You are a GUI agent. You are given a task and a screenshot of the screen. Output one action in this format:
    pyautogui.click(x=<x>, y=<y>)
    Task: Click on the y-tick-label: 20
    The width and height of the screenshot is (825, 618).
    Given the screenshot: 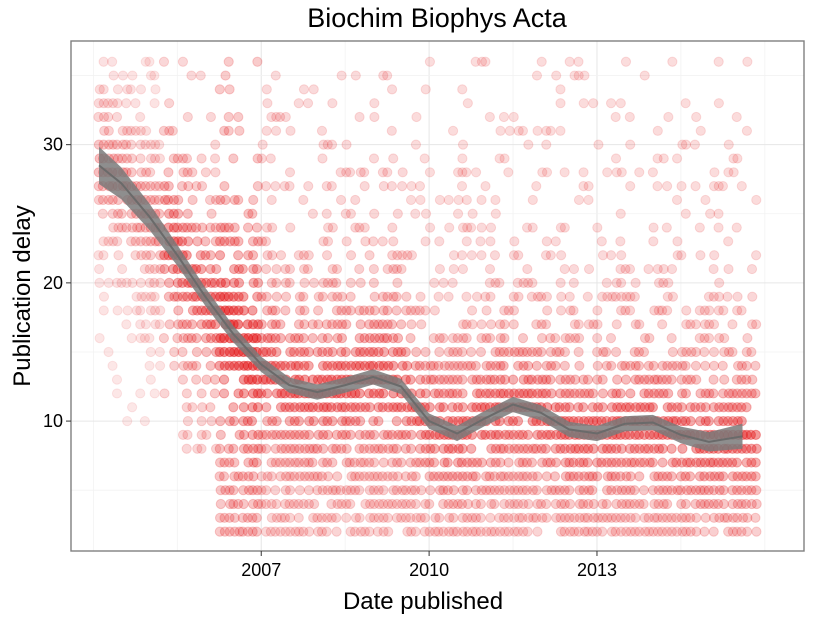 What is the action you would take?
    pyautogui.click(x=53, y=283)
    